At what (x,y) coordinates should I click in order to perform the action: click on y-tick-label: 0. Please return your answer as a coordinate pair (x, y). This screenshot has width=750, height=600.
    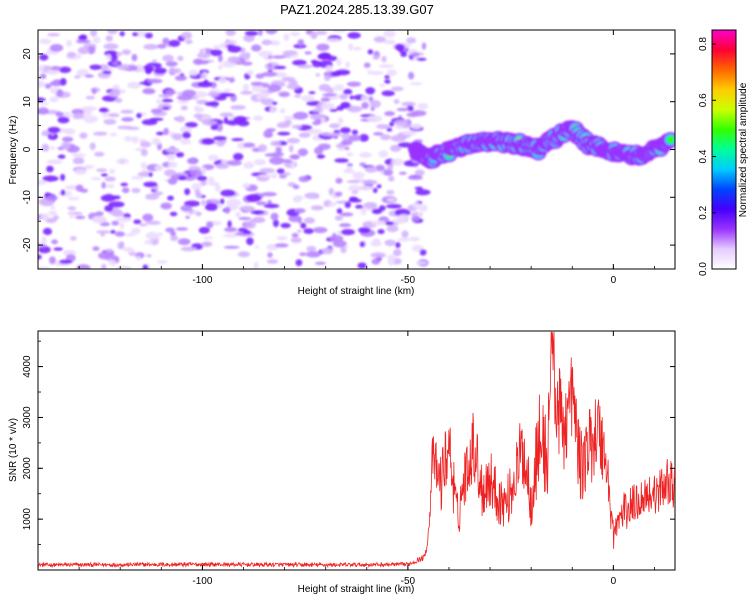
    Looking at the image, I should click on (27, 149).